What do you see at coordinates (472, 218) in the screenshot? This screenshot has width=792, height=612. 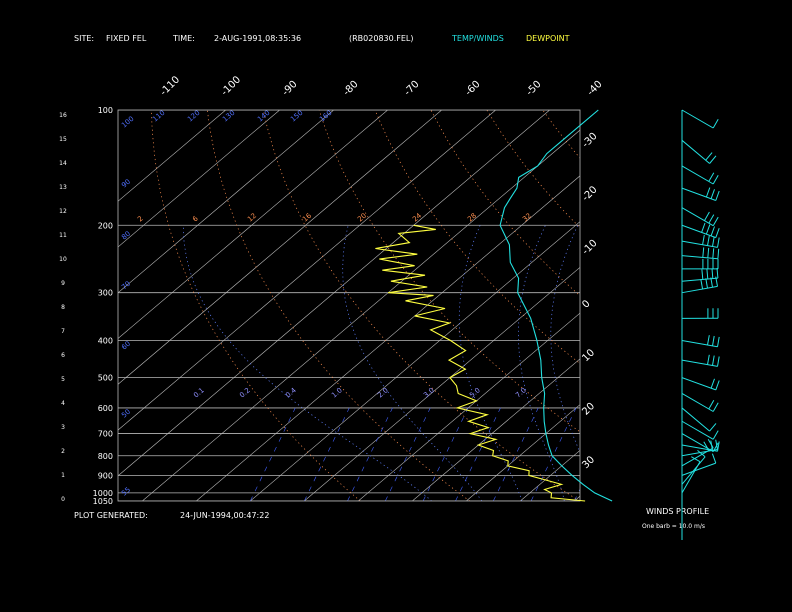 I see `dry-adiabat-label: 28` at bounding box center [472, 218].